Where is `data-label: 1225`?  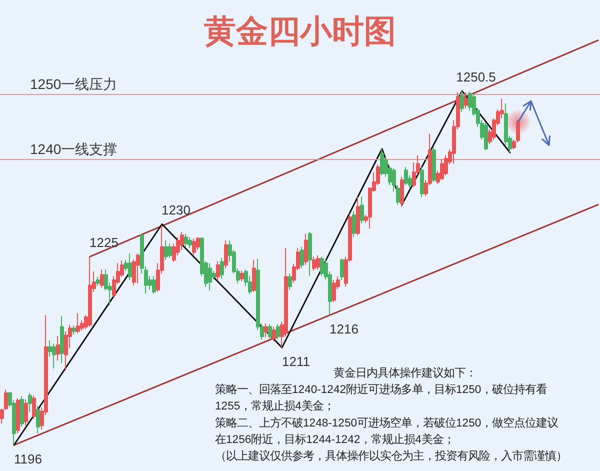
data-label: 1225 is located at coordinates (104, 242).